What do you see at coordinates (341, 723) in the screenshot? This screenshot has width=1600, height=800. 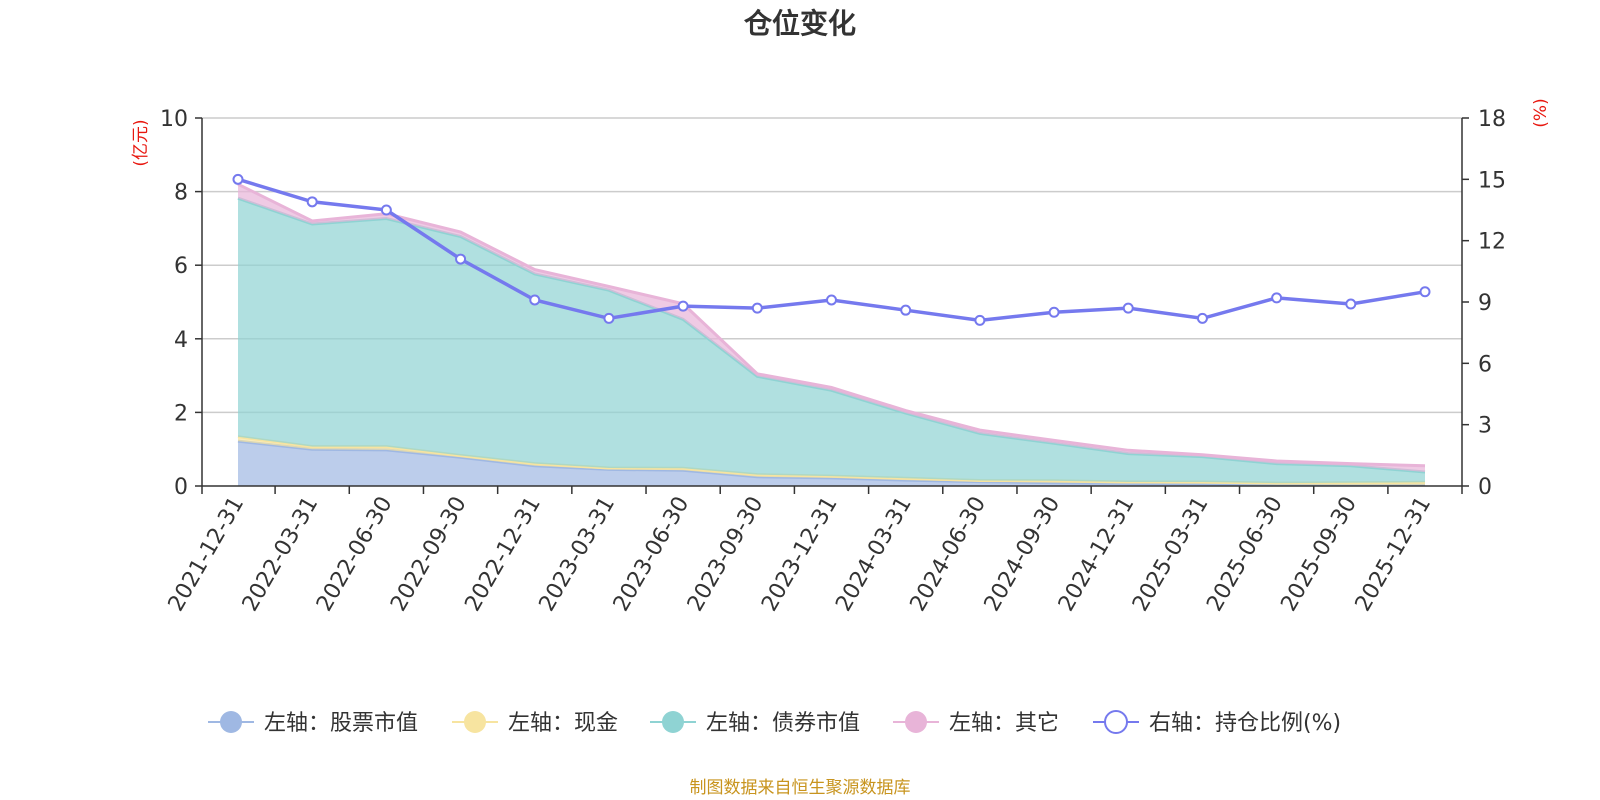 I see `legend-label: 左轴：股票市值` at bounding box center [341, 723].